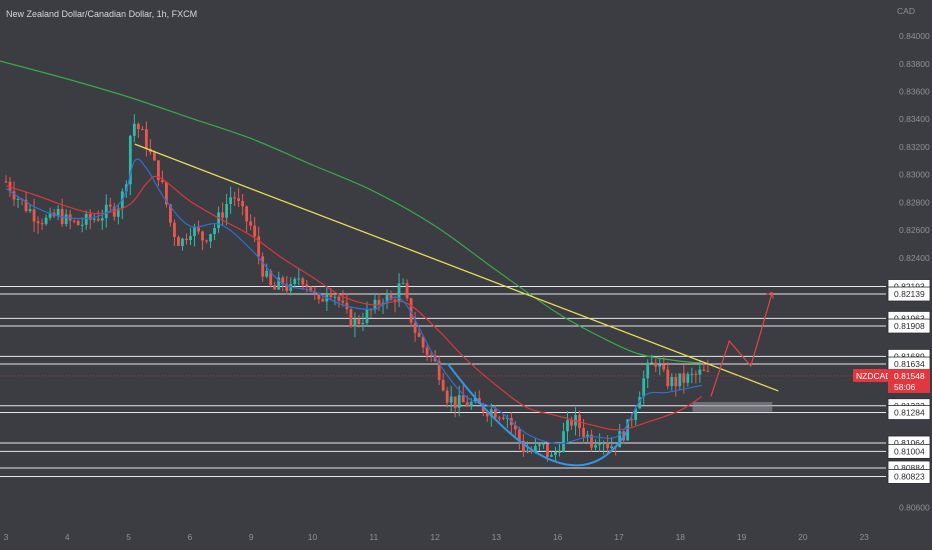 The width and height of the screenshot is (932, 550). What do you see at coordinates (770, 295) in the screenshot?
I see `projection-arrow-head` at bounding box center [770, 295].